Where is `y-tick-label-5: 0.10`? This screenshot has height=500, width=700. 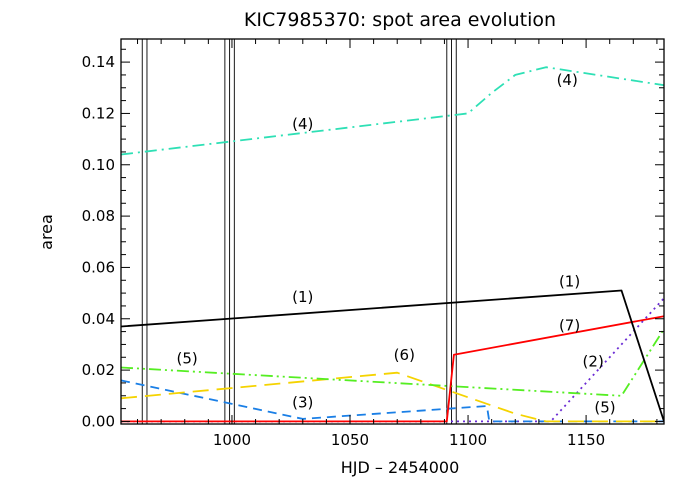 y-tick-label-5: 0.10 is located at coordinates (98, 165).